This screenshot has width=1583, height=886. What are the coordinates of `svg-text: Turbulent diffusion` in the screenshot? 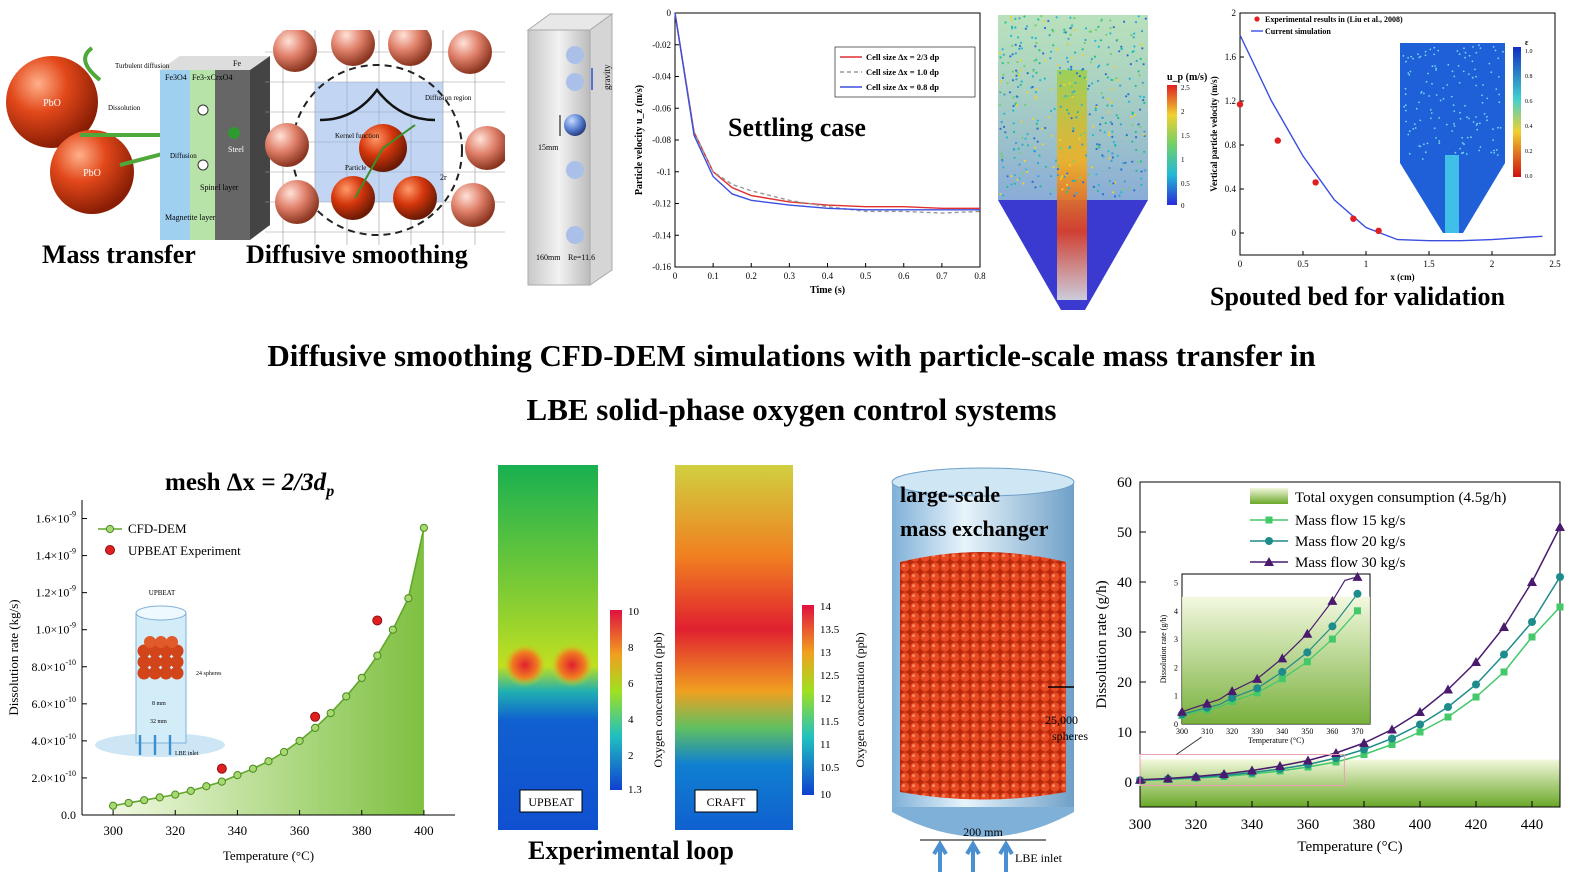 It's located at (142, 66).